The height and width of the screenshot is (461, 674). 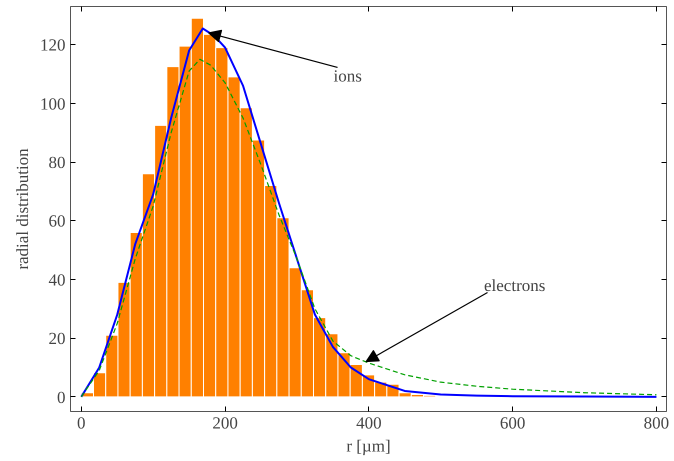 What do you see at coordinates (81, 423) in the screenshot?
I see `x-tick-label: 0` at bounding box center [81, 423].